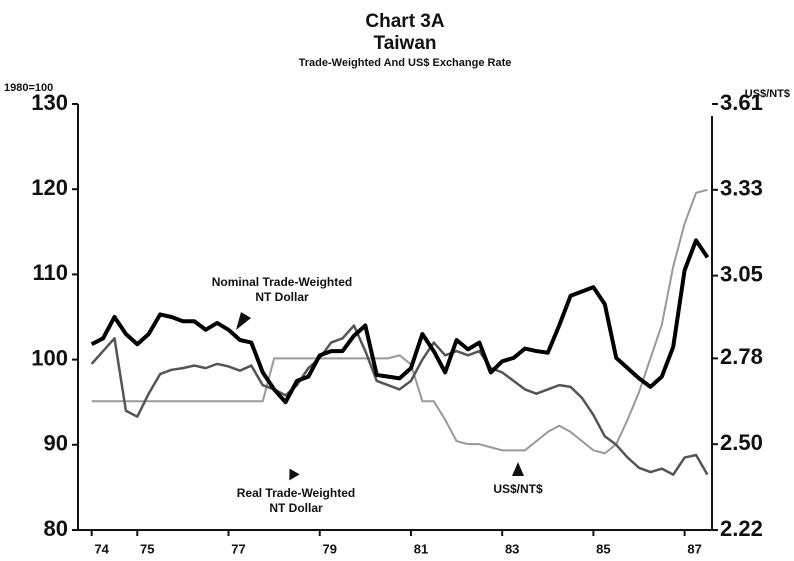 Image resolution: width=794 pixels, height=561 pixels. I want to click on annotation: Nominal Trade-Weighted, so click(282, 282).